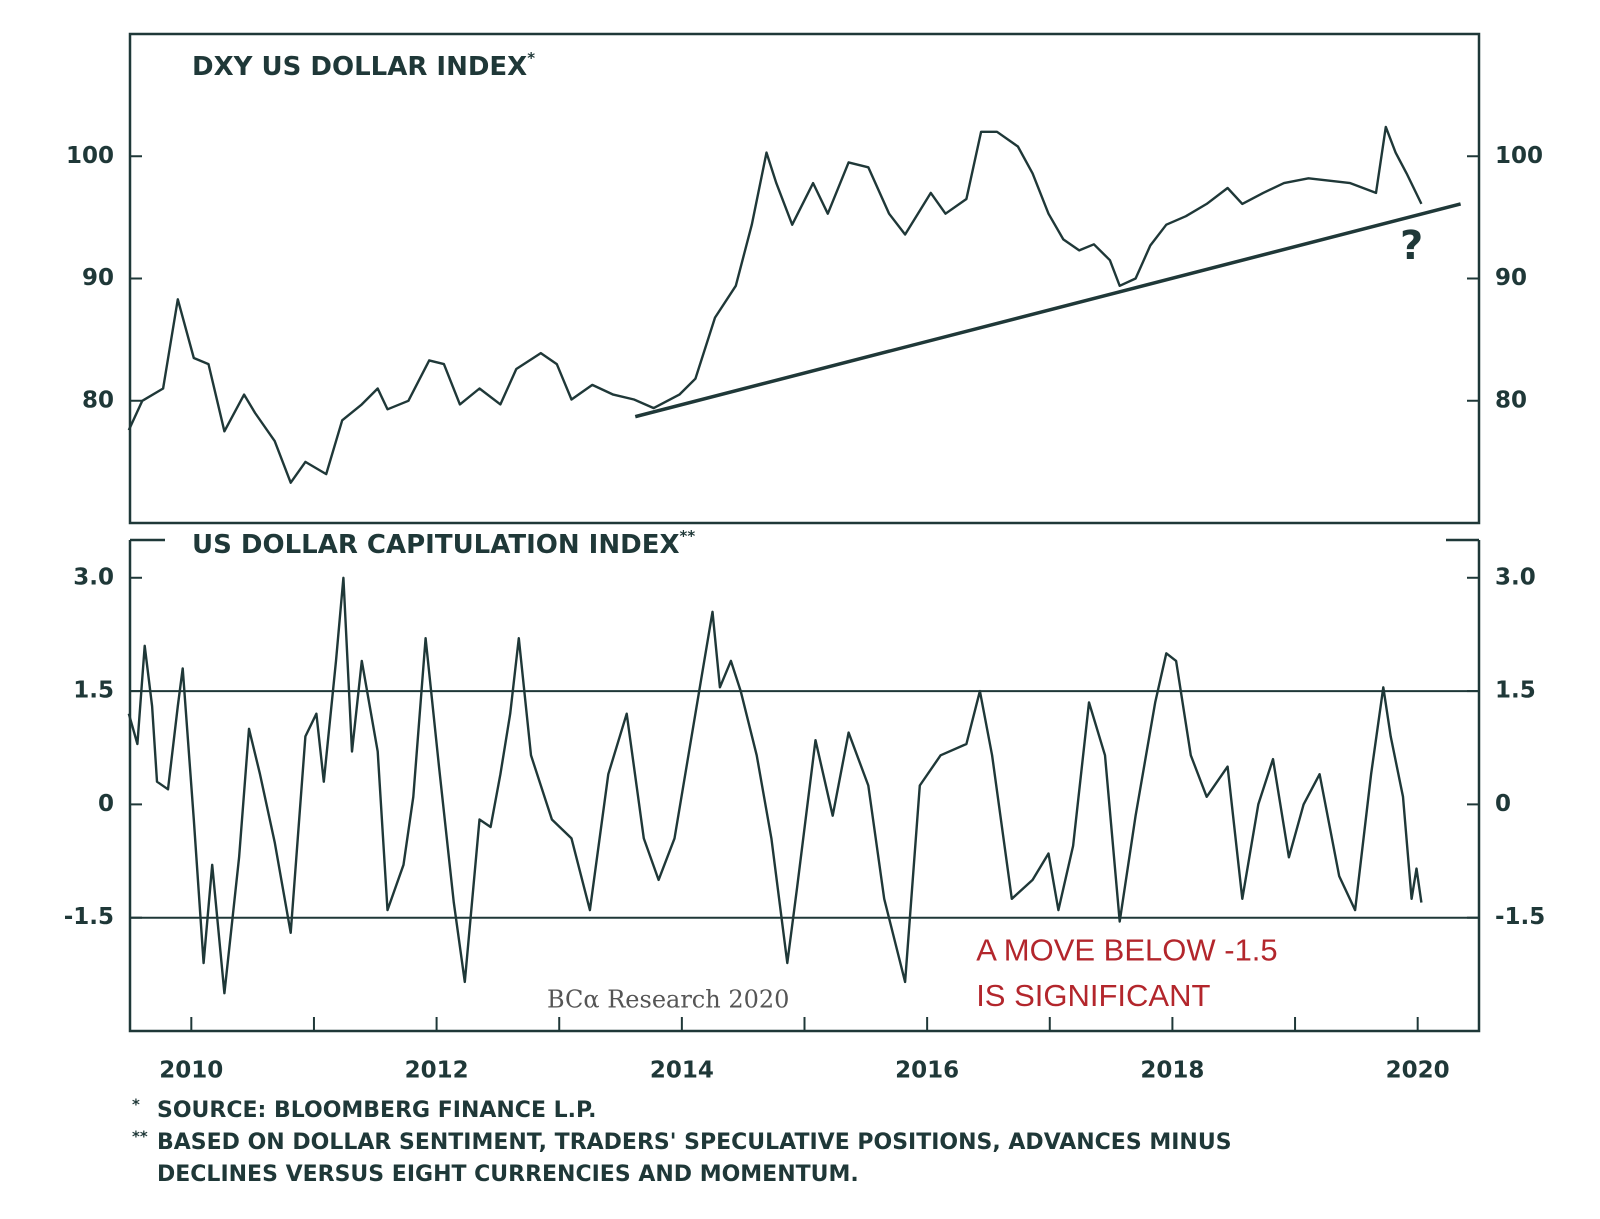 The width and height of the screenshot is (1600, 1219). I want to click on x-tick-label: 2012, so click(437, 1071).